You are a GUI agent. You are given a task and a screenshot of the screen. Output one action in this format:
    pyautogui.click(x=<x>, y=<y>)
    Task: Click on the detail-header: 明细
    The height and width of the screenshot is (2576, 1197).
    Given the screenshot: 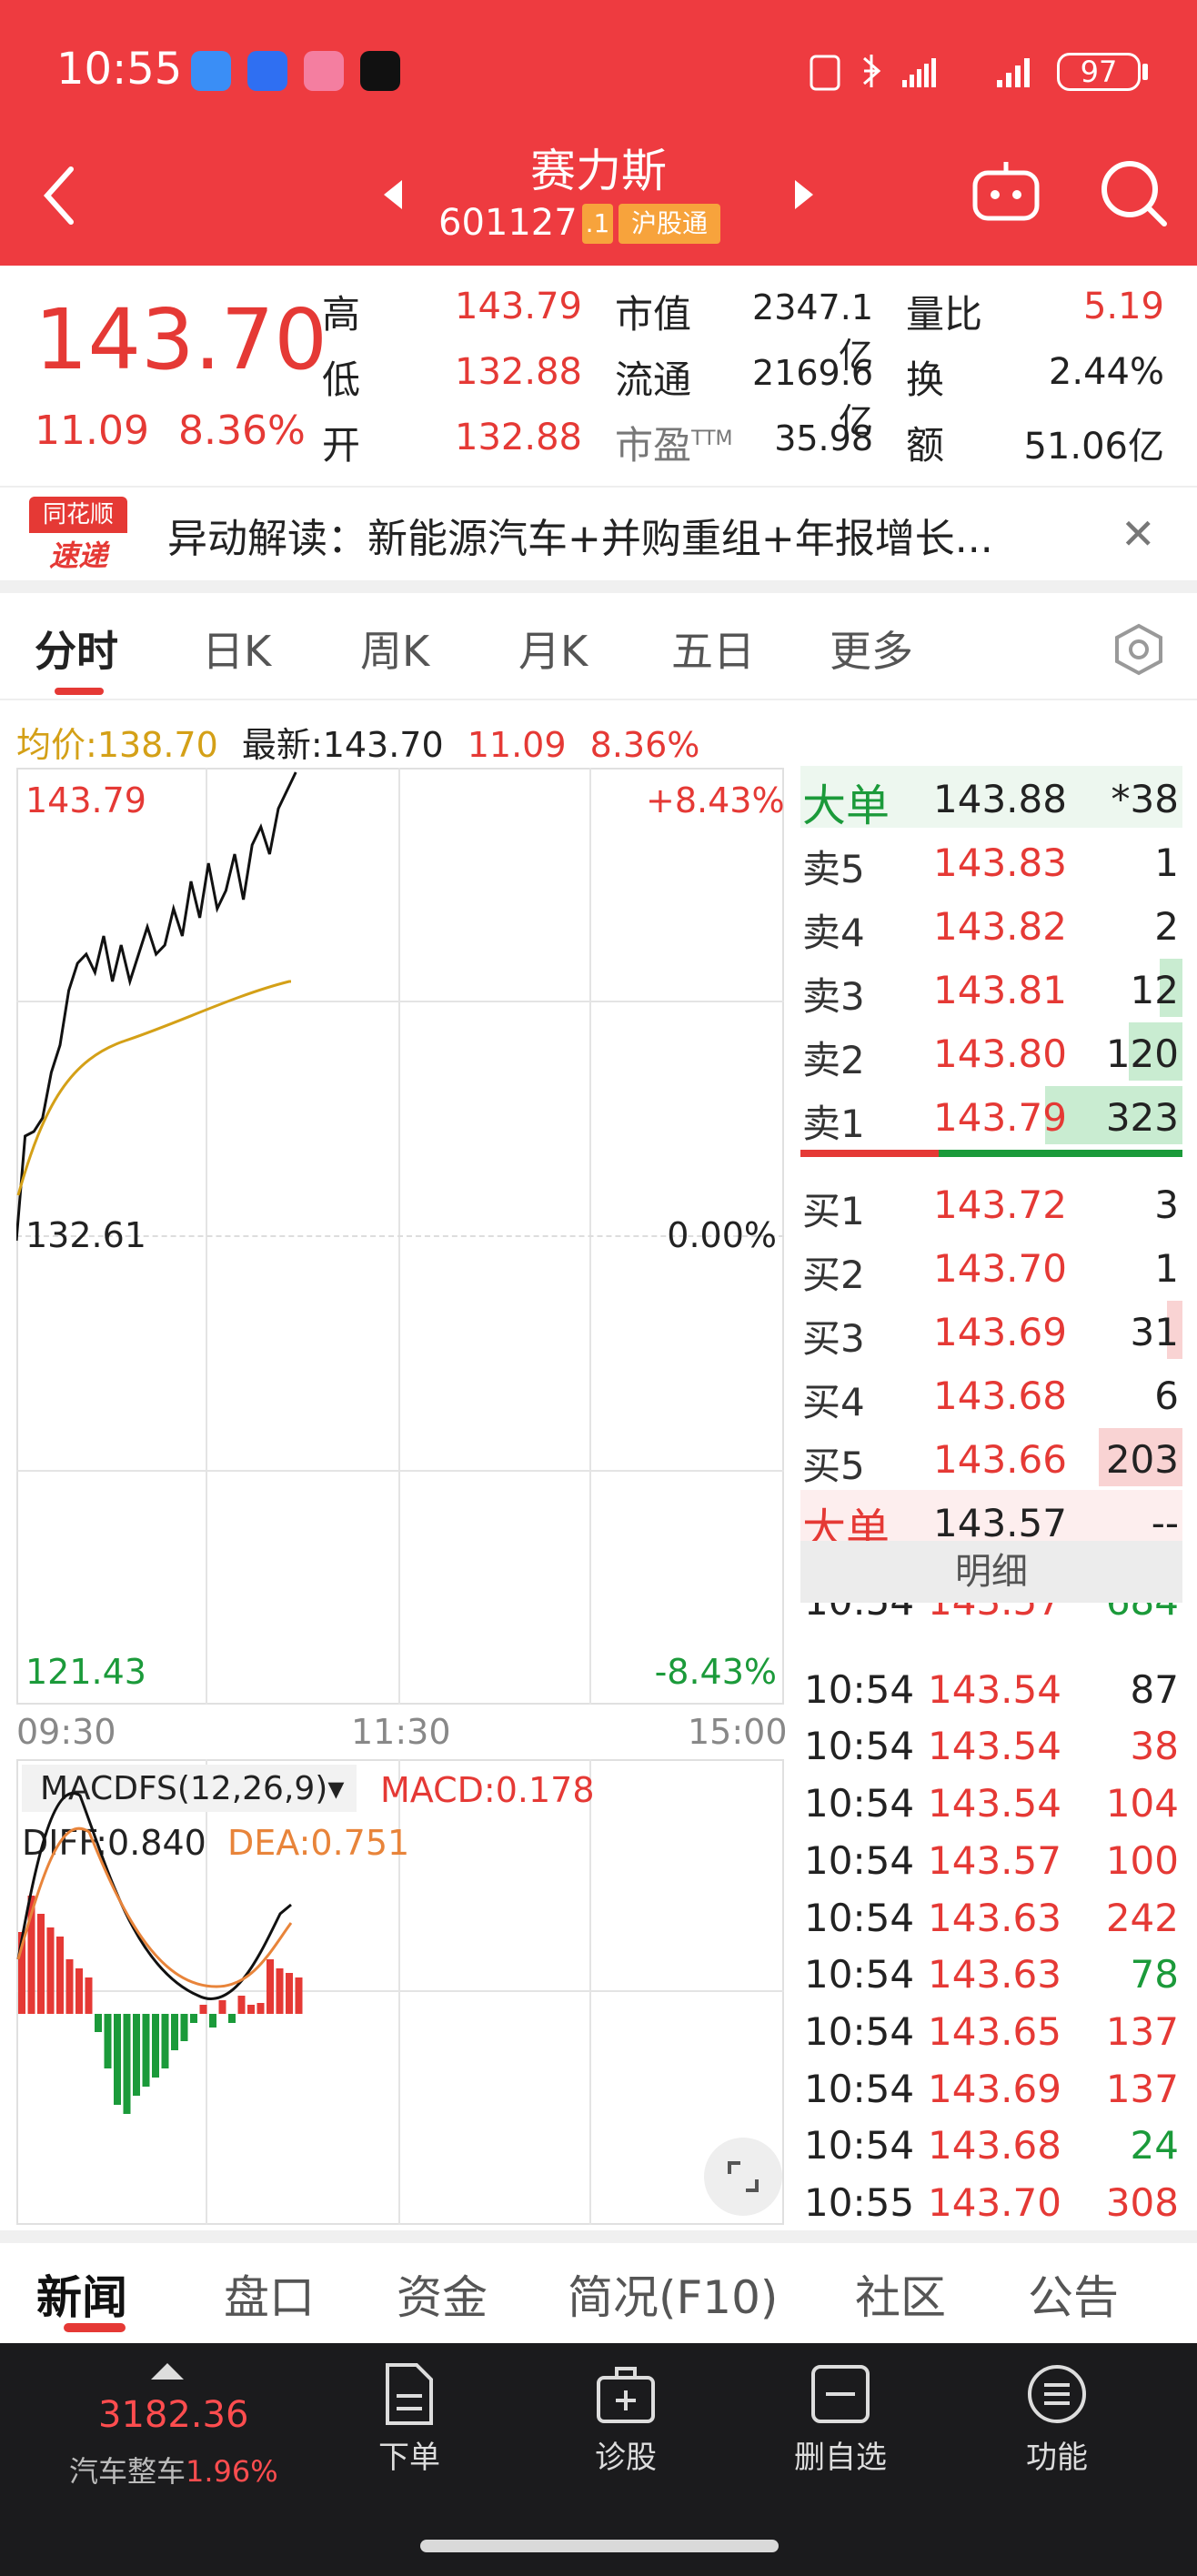 What is the action you would take?
    pyautogui.click(x=991, y=1572)
    